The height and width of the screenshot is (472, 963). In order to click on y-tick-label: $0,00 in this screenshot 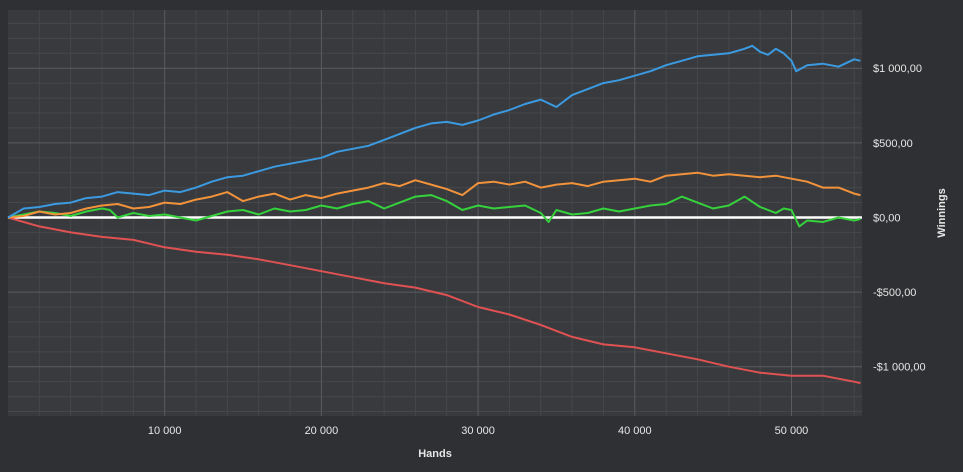, I will do `click(887, 218)`.